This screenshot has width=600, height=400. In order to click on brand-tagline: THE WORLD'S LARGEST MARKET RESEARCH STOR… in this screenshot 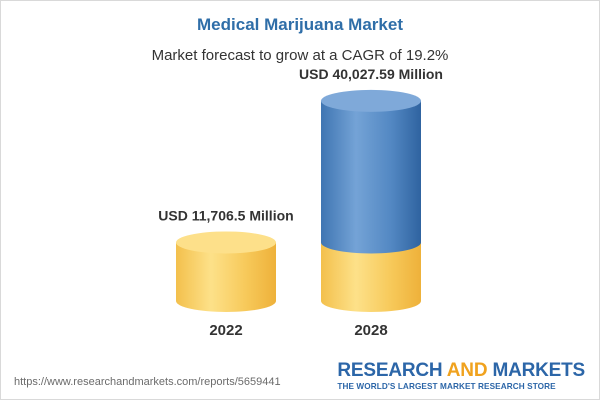, I will do `click(446, 386)`.